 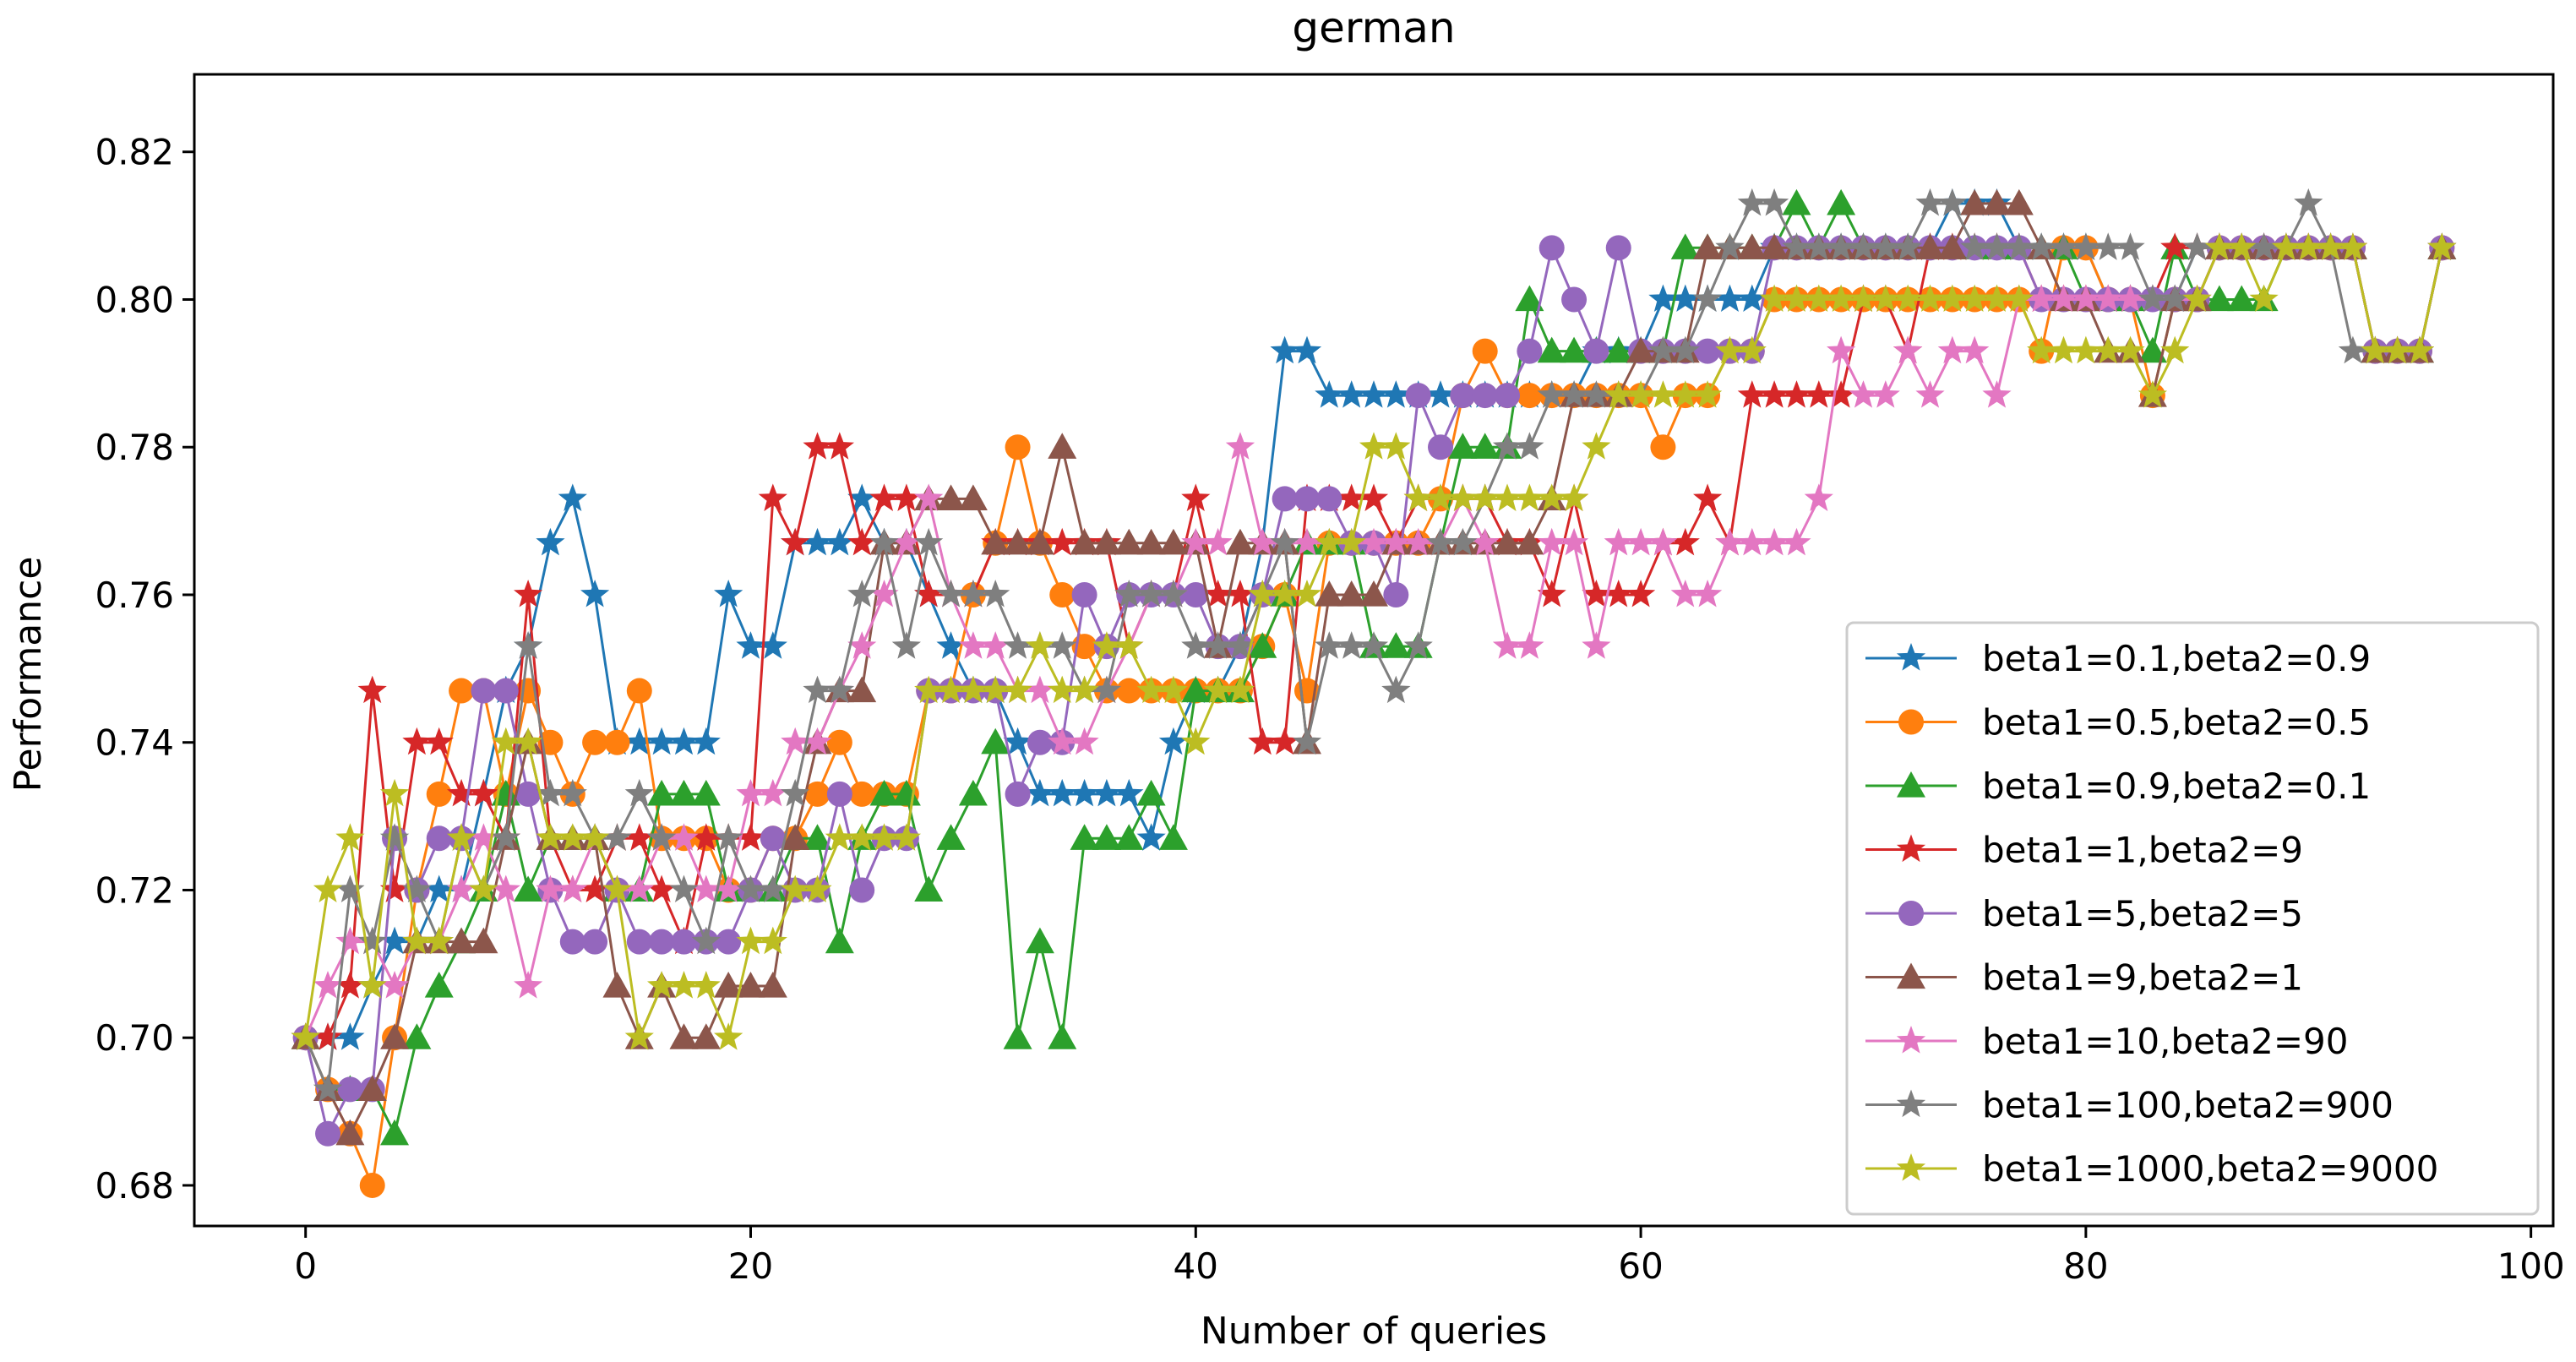 I want to click on x-axis: 0 20 40 60 80 100, so click(x=1429, y=1257).